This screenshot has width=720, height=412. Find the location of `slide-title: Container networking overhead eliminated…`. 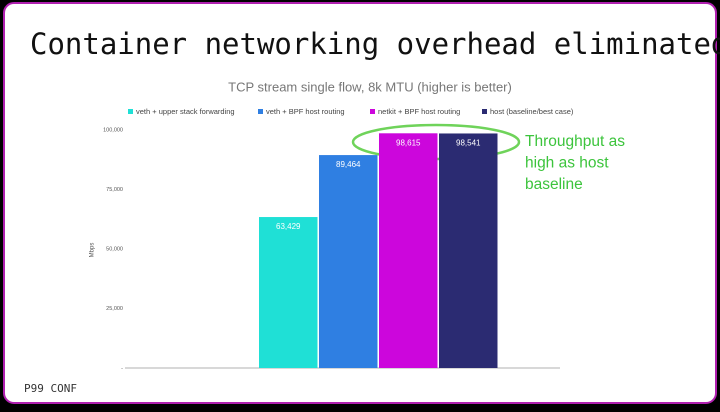

slide-title: Container networking overhead eliminated… is located at coordinates (375, 44).